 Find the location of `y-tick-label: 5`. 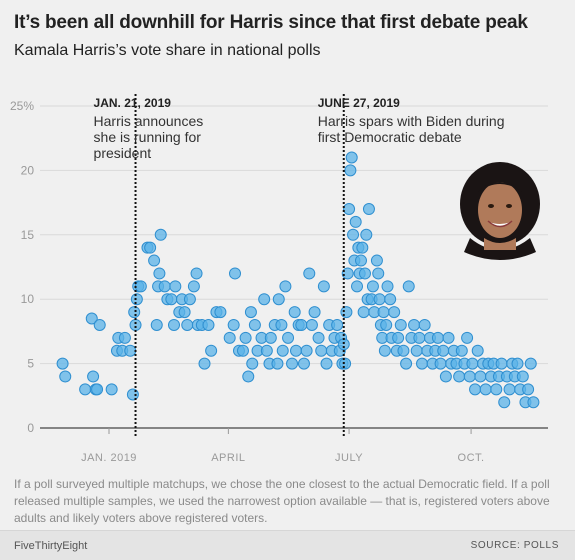

y-tick-label: 5 is located at coordinates (30, 364).